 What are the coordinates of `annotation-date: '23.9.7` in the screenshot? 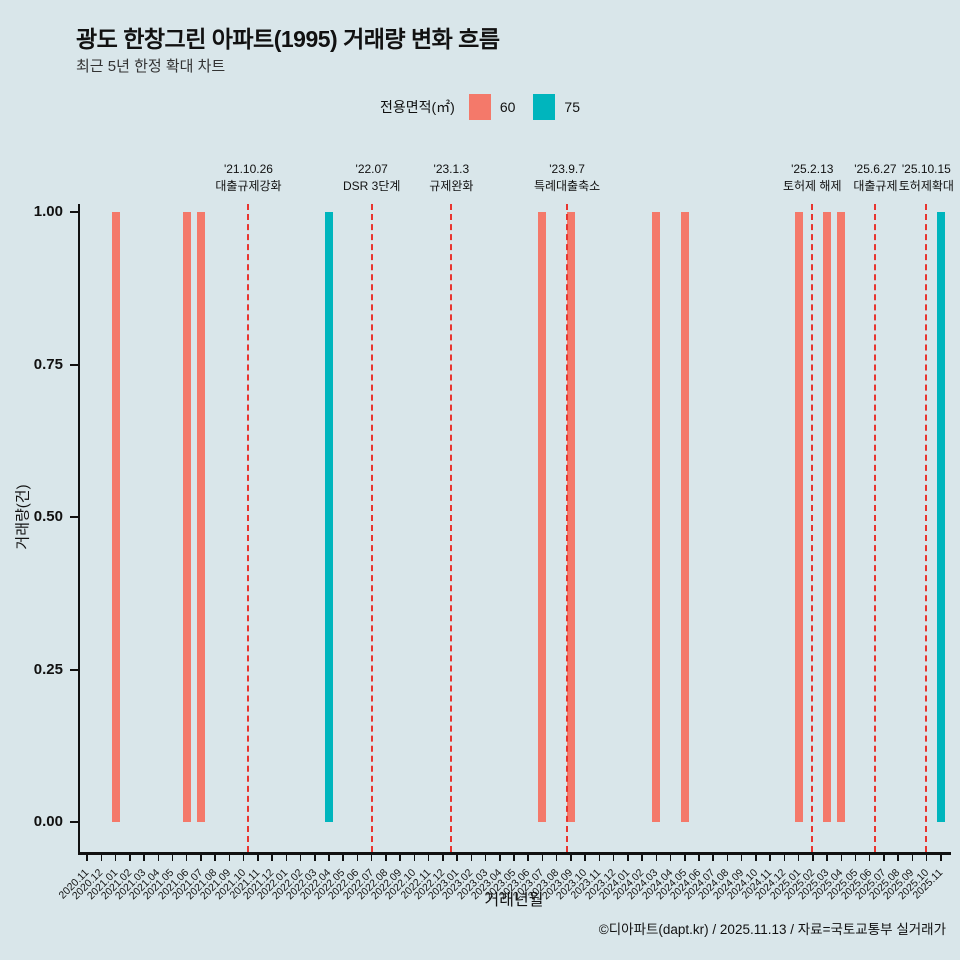 It's located at (567, 169).